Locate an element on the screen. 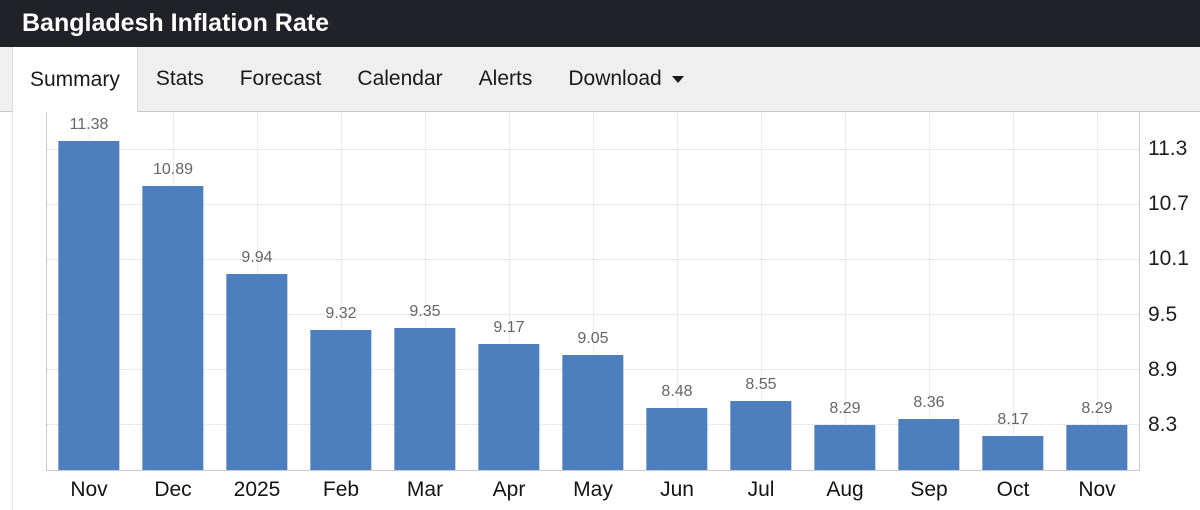 This screenshot has width=1200, height=510. bar-value-label: 9.35 is located at coordinates (425, 311).